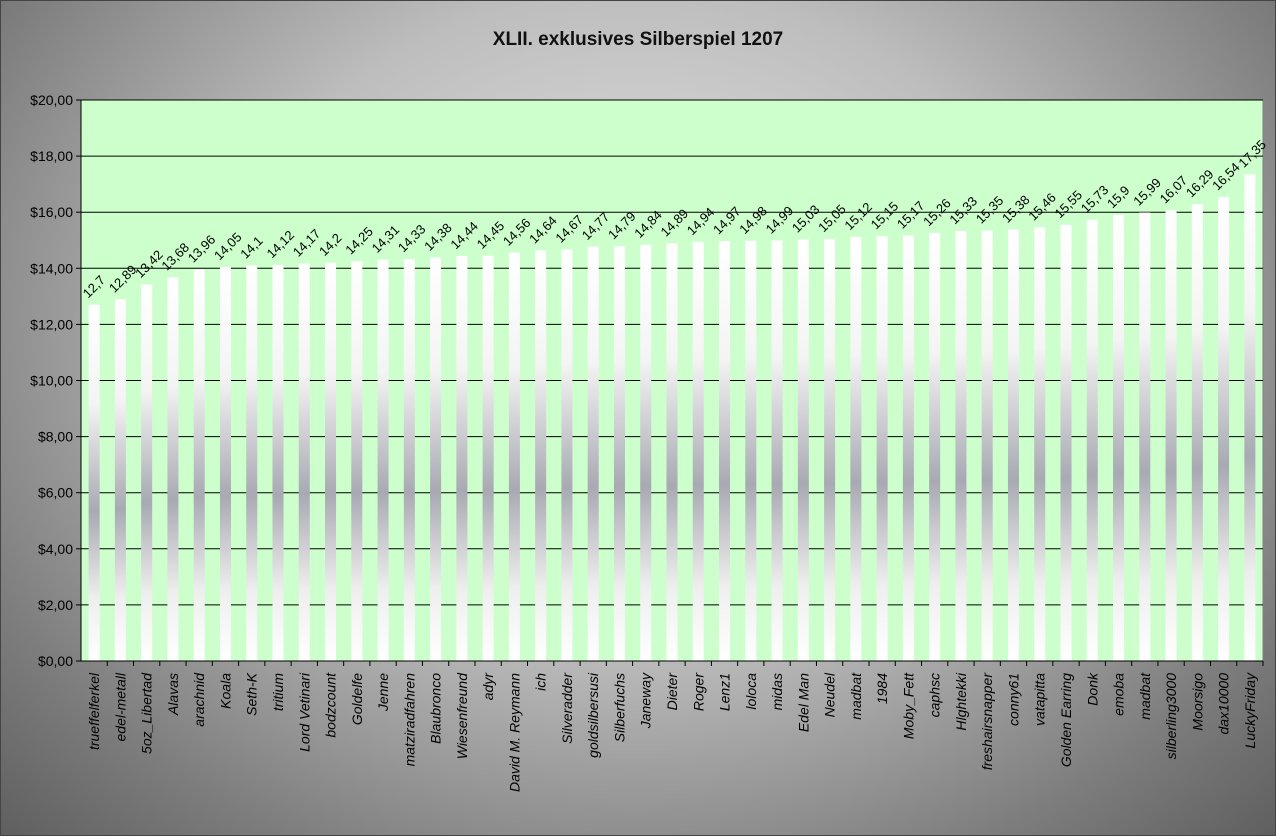 The width and height of the screenshot is (1276, 837). What do you see at coordinates (409, 720) in the screenshot?
I see `category-label: matziradfahren` at bounding box center [409, 720].